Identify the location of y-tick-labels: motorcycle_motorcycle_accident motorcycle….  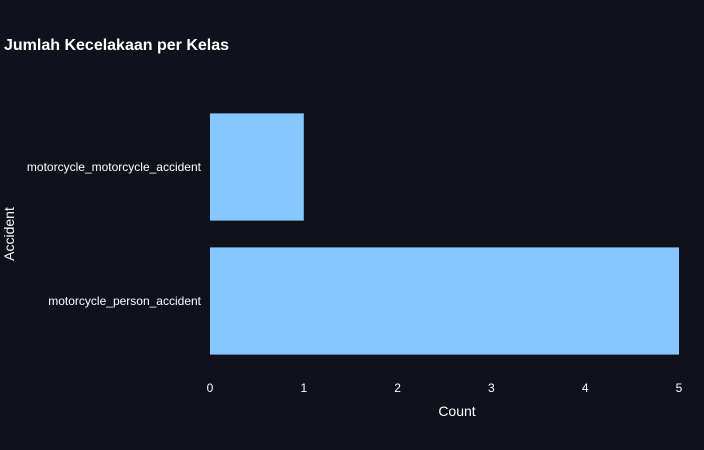
(114, 234).